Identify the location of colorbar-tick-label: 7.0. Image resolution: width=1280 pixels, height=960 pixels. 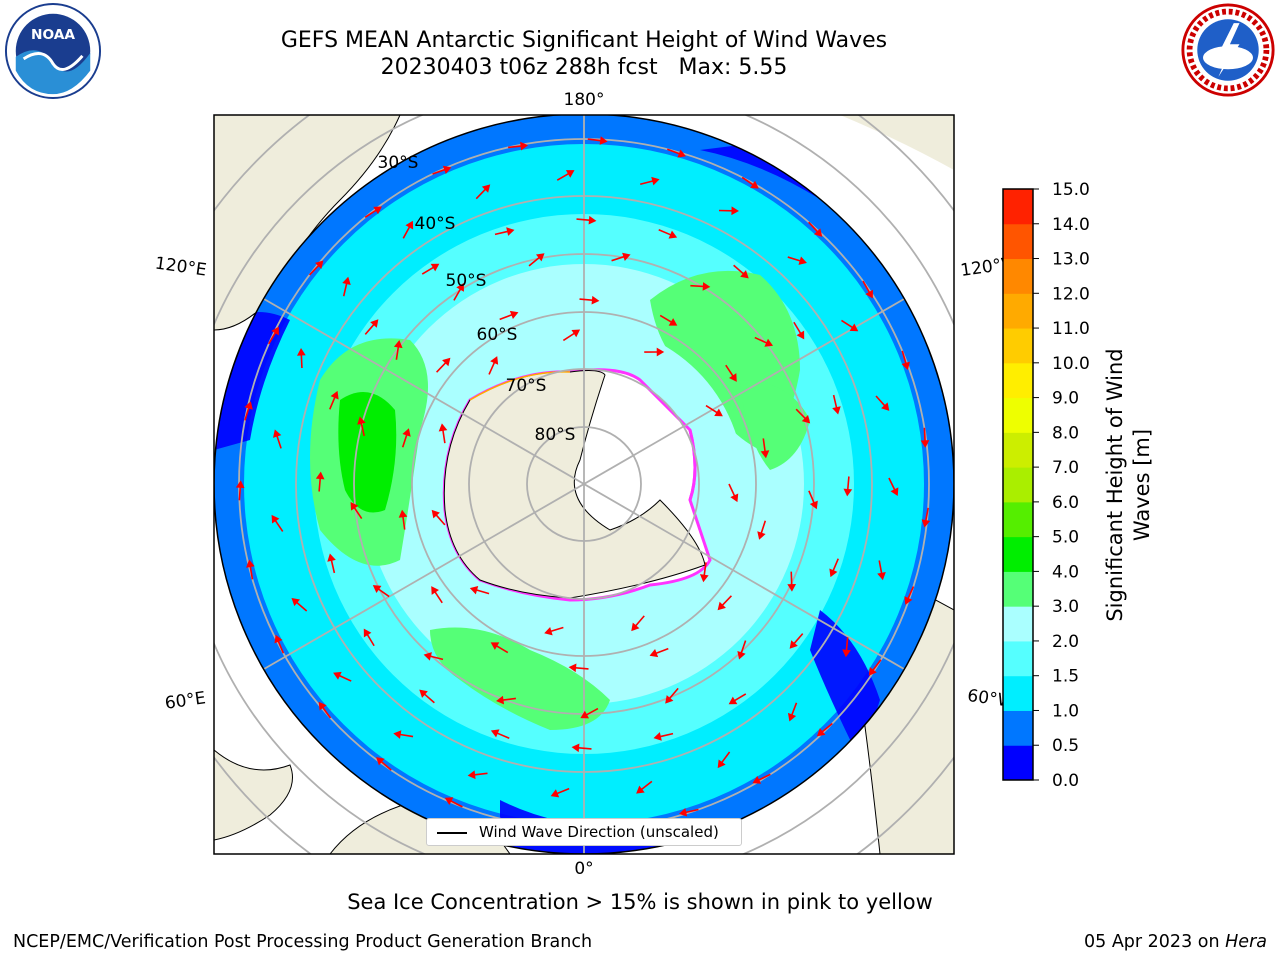
(1065, 468).